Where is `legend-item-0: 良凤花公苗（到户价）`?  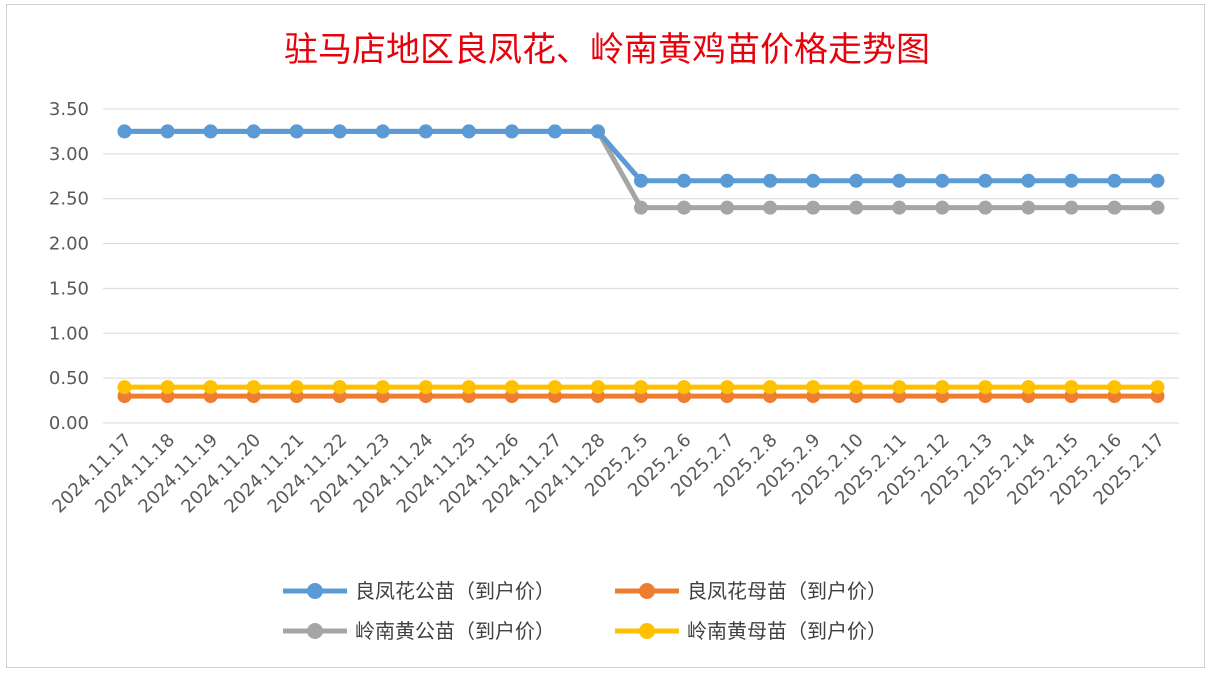 legend-item-0: 良凤花公苗（到户价） is located at coordinates (419, 591).